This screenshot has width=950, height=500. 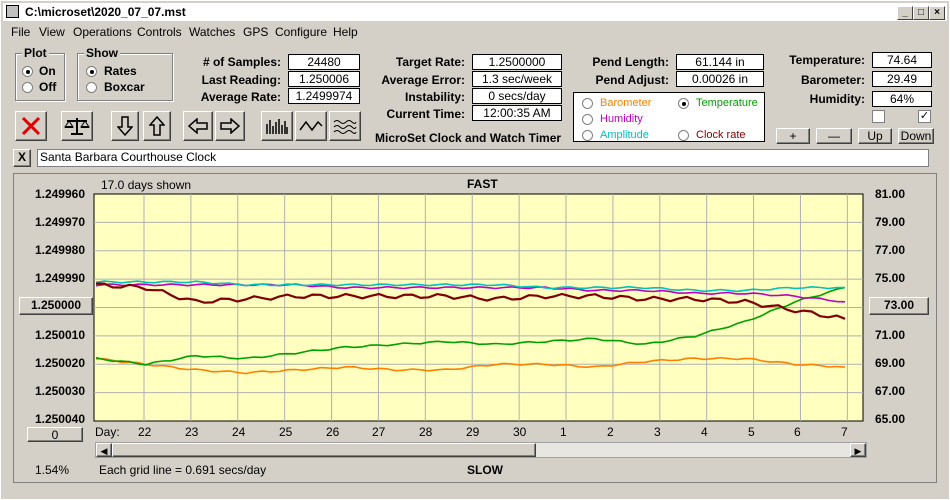 I want to click on menu-gps: GPS, so click(x=256, y=32).